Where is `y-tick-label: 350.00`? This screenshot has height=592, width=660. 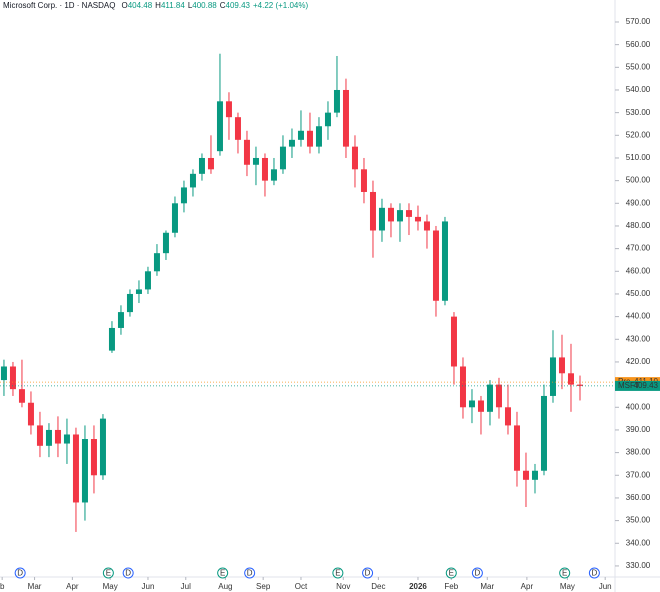
y-tick-label: 350.00 is located at coordinates (638, 520).